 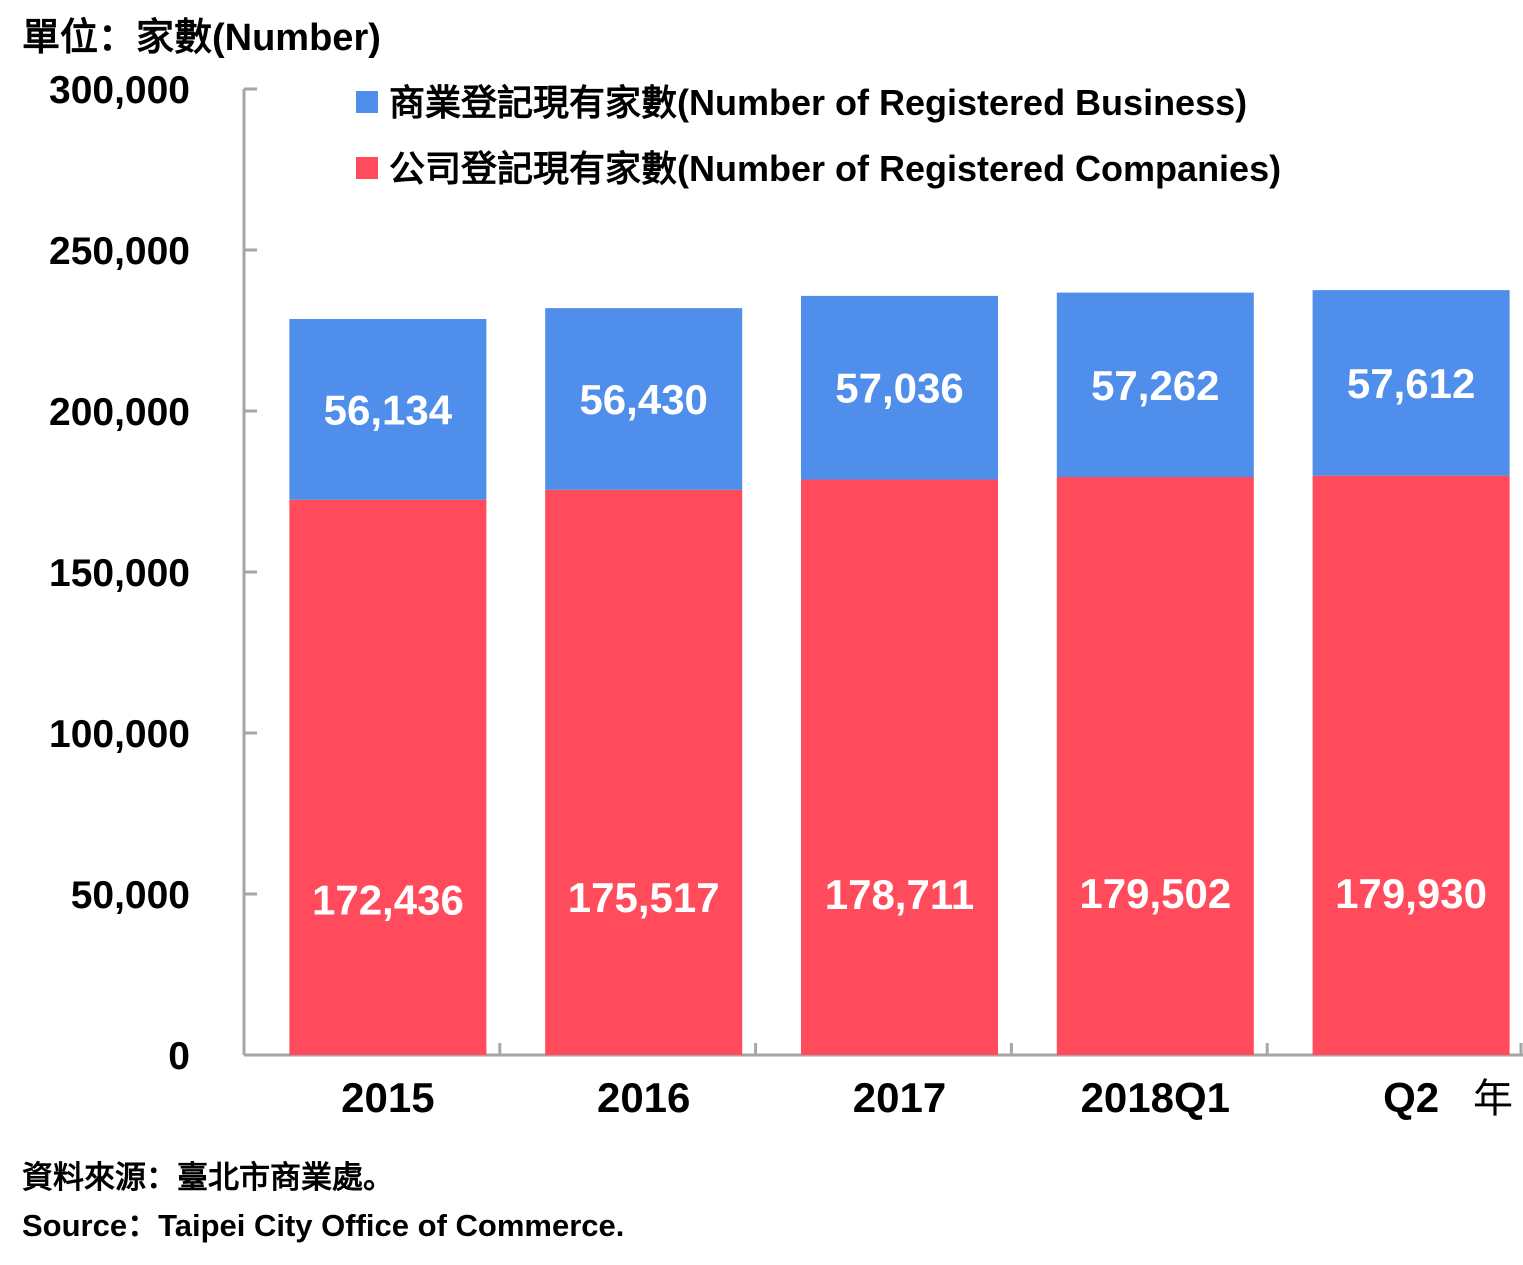 What do you see at coordinates (119, 412) in the screenshot?
I see `y-tick-label: 200,000` at bounding box center [119, 412].